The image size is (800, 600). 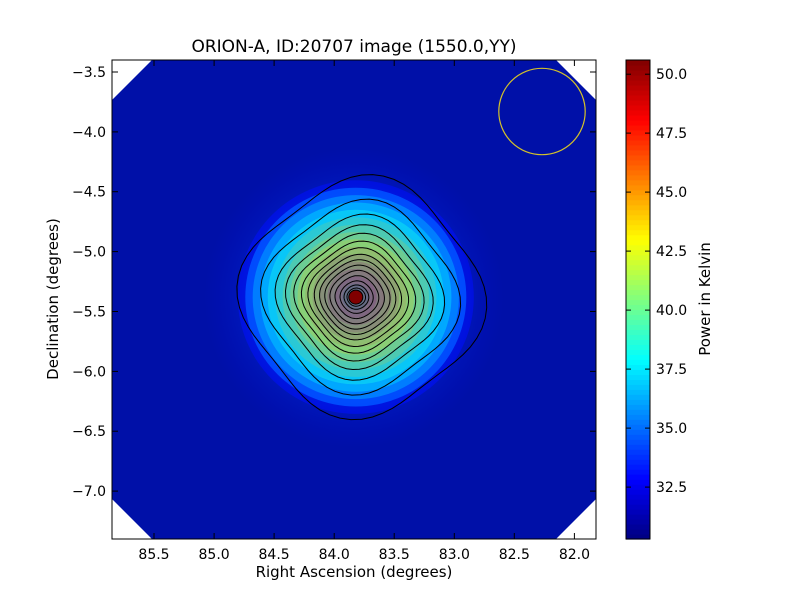 What do you see at coordinates (89, 193) in the screenshot?
I see `y-tick-label: −4.5` at bounding box center [89, 193].